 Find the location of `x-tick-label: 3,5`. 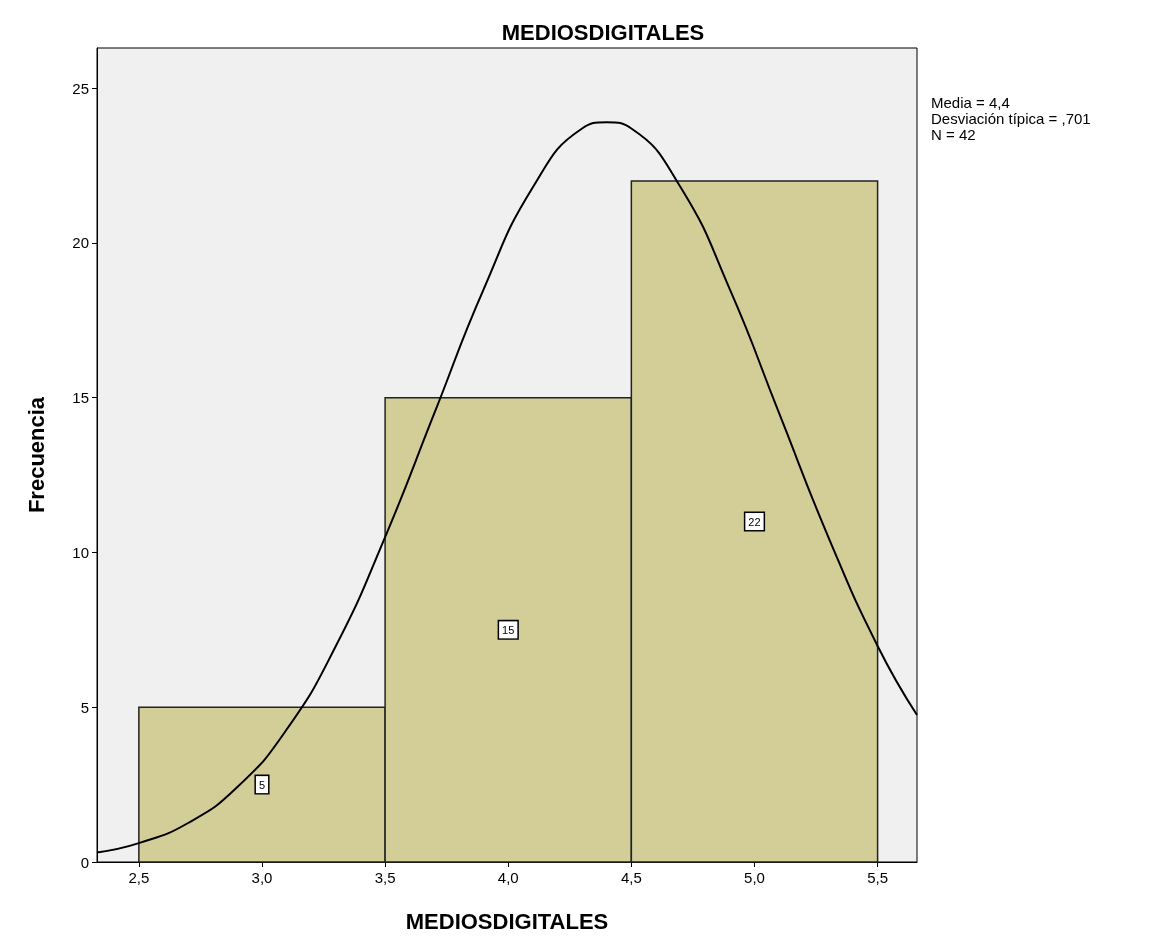

x-tick-label: 3,5 is located at coordinates (385, 877).